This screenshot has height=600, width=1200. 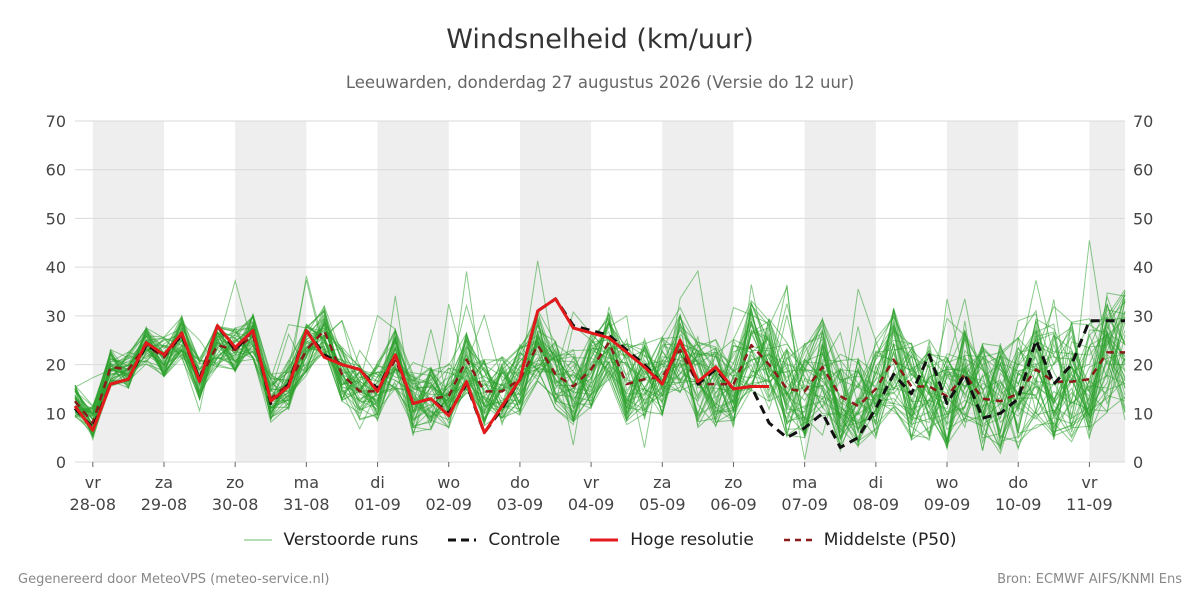 What do you see at coordinates (56, 218) in the screenshot?
I see `y-tick-label-left: 50` at bounding box center [56, 218].